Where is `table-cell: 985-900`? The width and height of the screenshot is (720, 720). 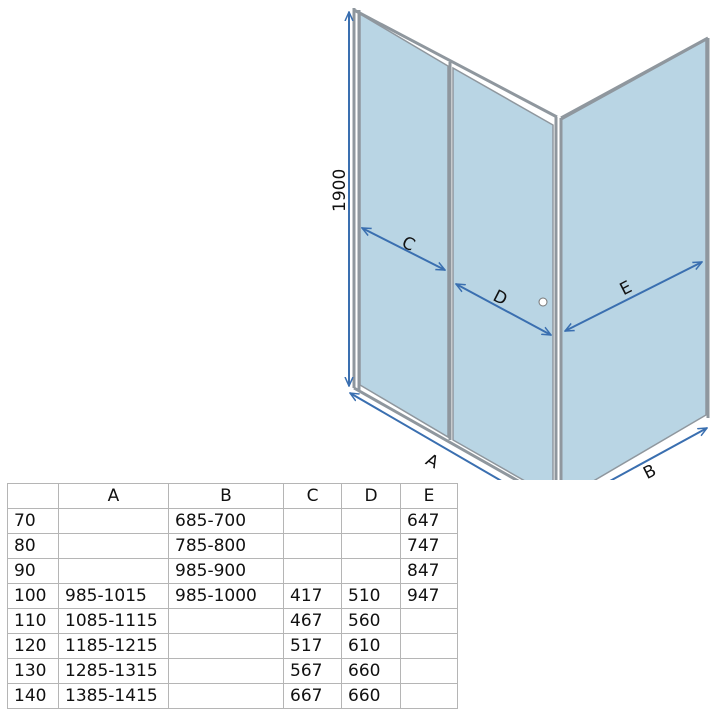 table-cell: 985-900 is located at coordinates (226, 571).